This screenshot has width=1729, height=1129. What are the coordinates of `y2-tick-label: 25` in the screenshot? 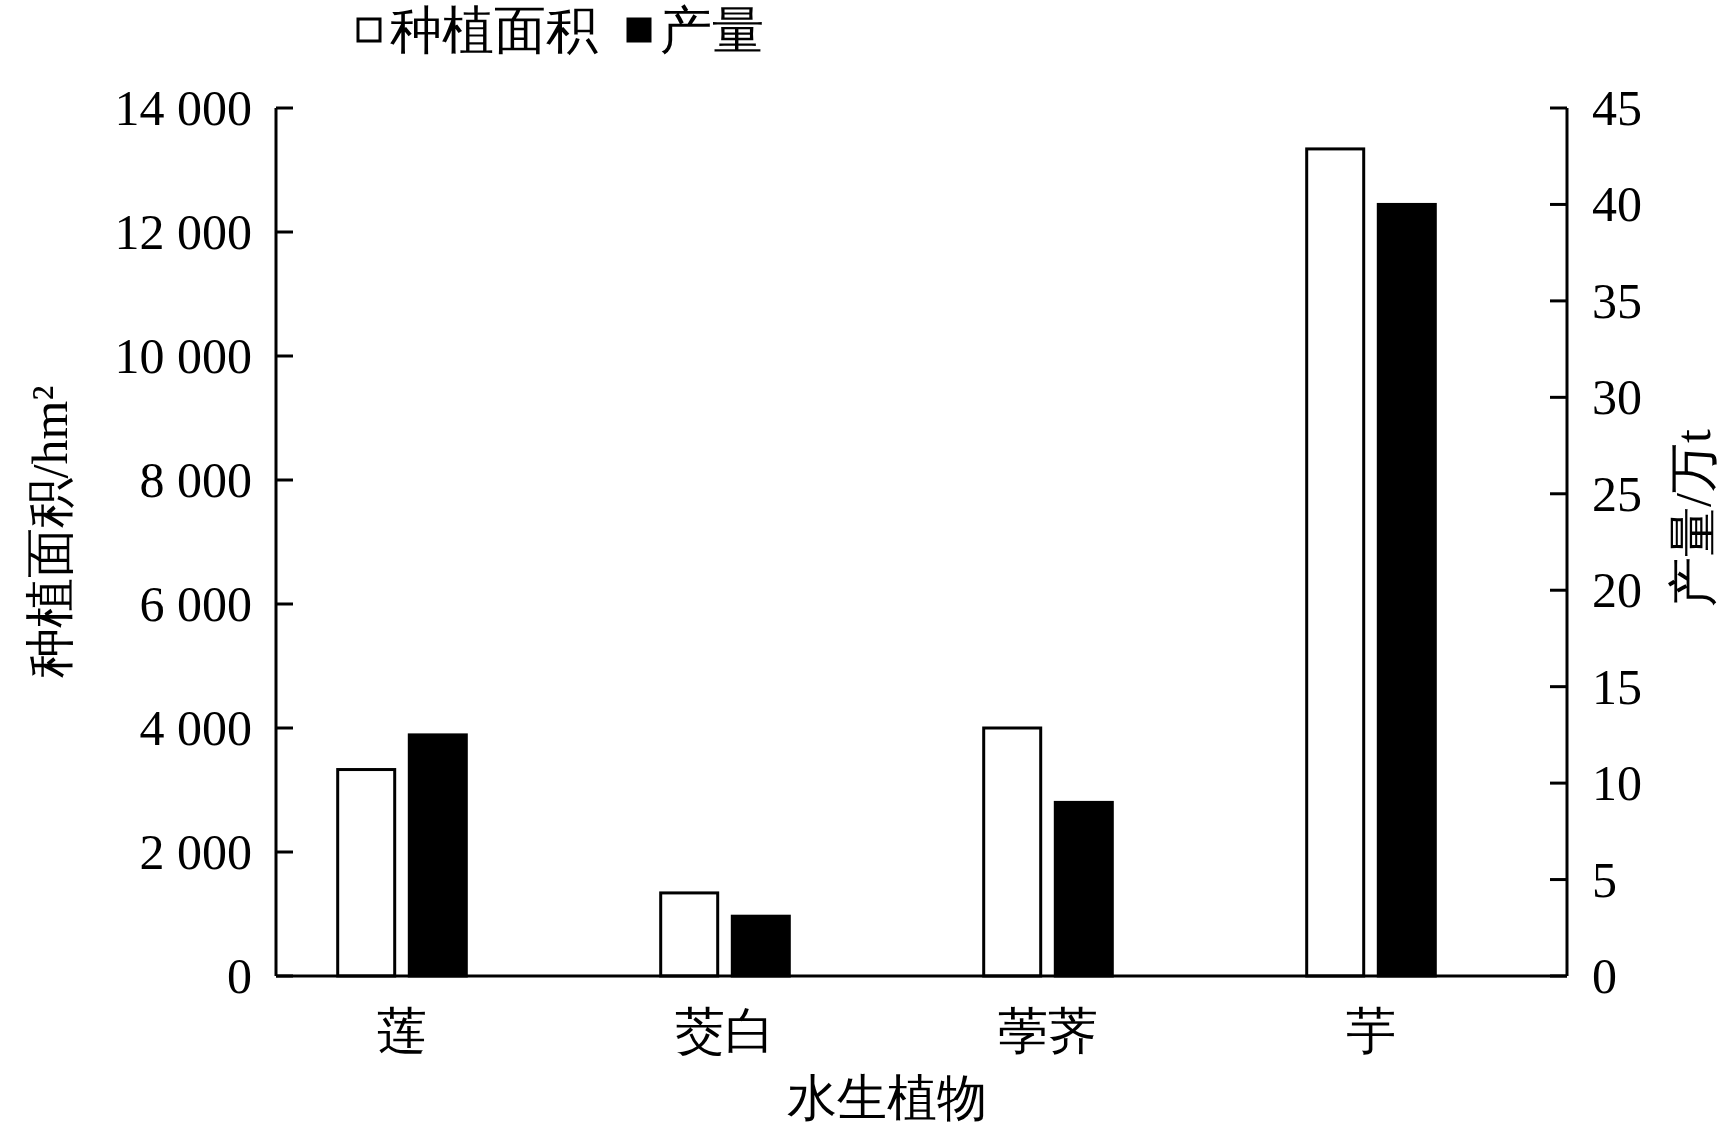 It's located at (1617, 493).